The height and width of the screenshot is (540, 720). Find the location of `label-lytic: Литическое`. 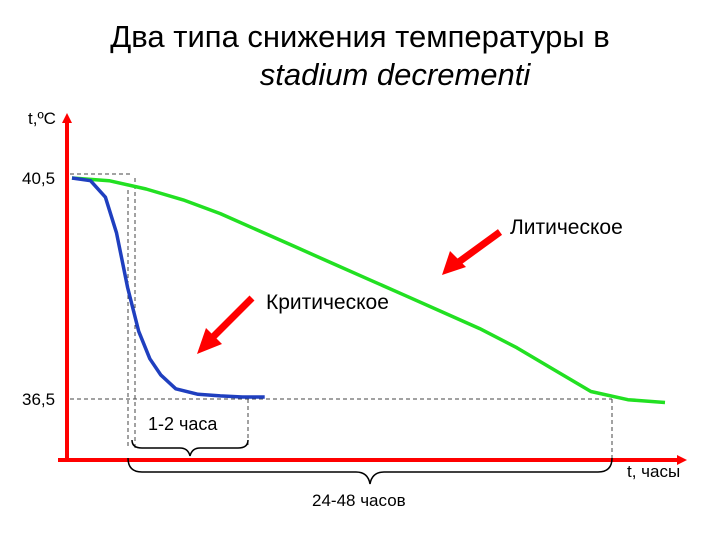

label-lytic: Литическое is located at coordinates (566, 227).